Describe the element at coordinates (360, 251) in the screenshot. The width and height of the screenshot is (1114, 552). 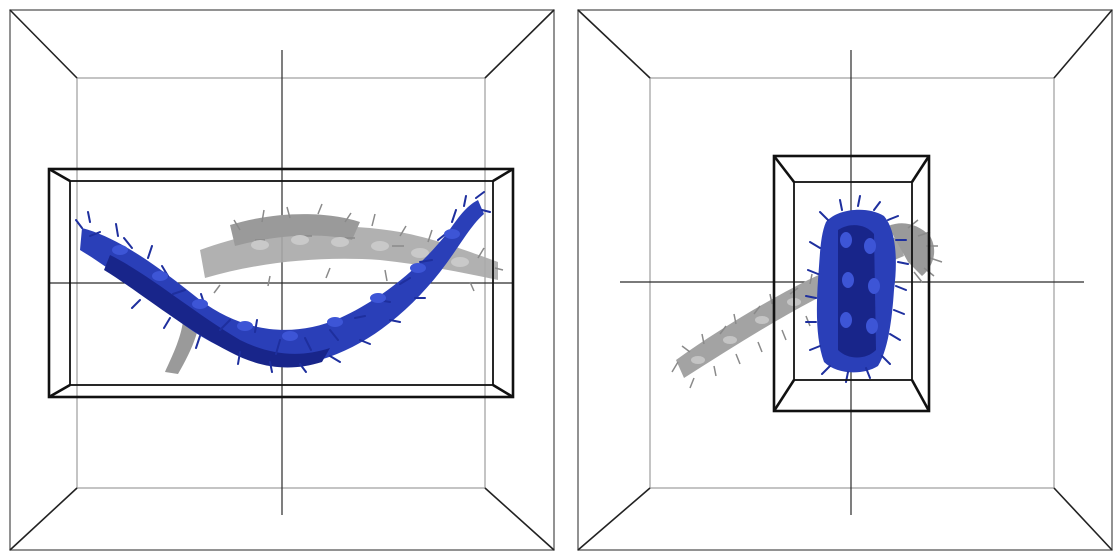
I see `gray-helix-highlights` at that location.